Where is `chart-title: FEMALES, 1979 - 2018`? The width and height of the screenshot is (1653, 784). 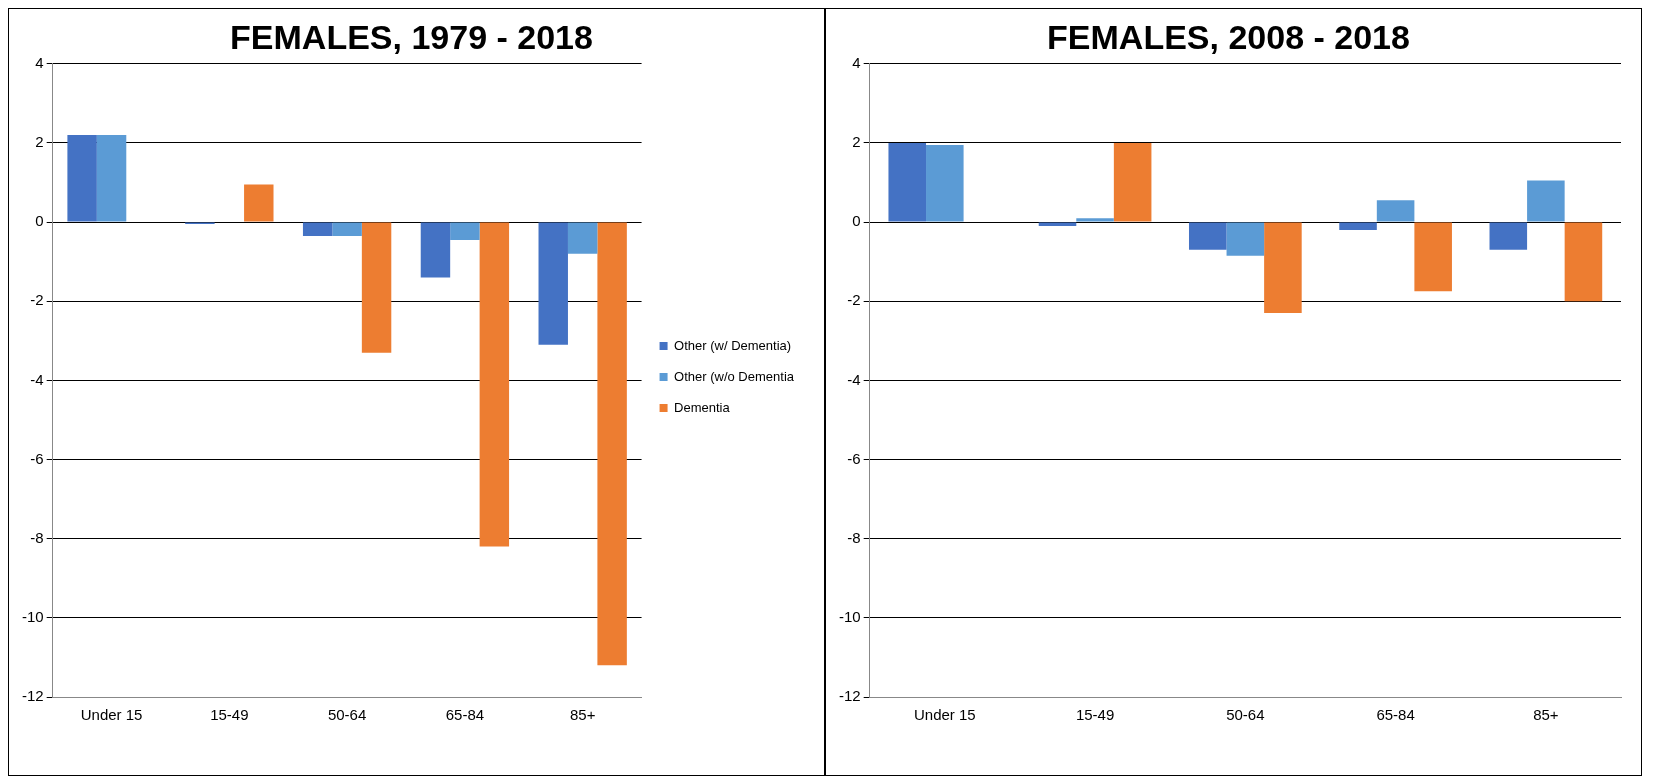
chart-title: FEMALES, 1979 - 2018 is located at coordinates (411, 36).